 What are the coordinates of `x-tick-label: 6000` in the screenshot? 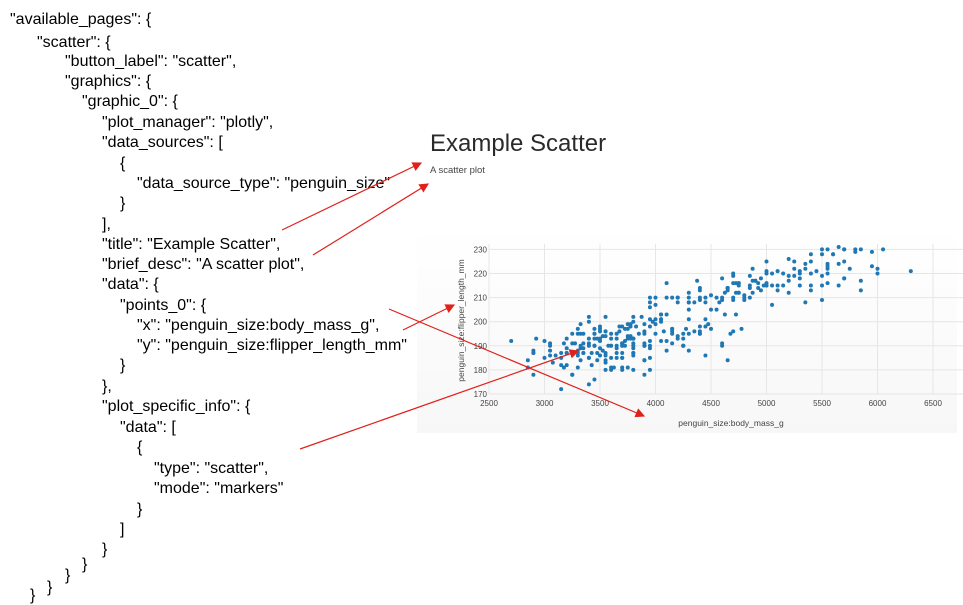 It's located at (878, 403).